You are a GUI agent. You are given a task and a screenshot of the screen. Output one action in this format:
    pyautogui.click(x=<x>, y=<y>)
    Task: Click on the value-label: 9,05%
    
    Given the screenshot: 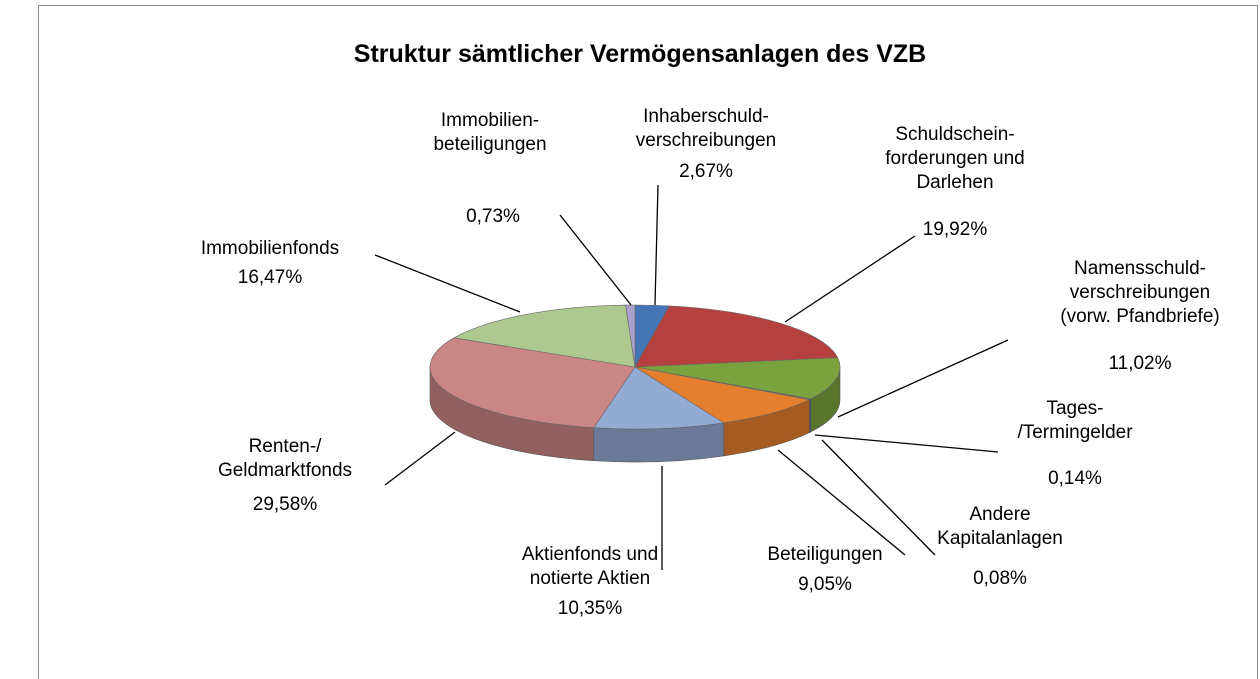 What is the action you would take?
    pyautogui.click(x=825, y=584)
    